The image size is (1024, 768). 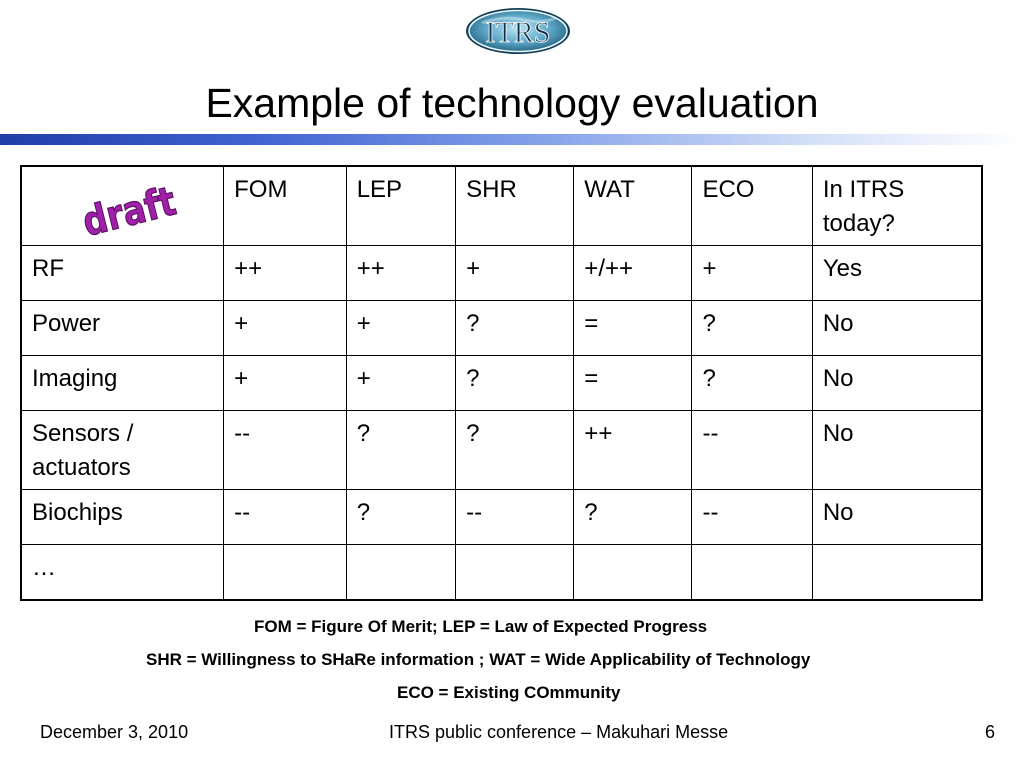 I want to click on table-cell: Yes, so click(x=897, y=273).